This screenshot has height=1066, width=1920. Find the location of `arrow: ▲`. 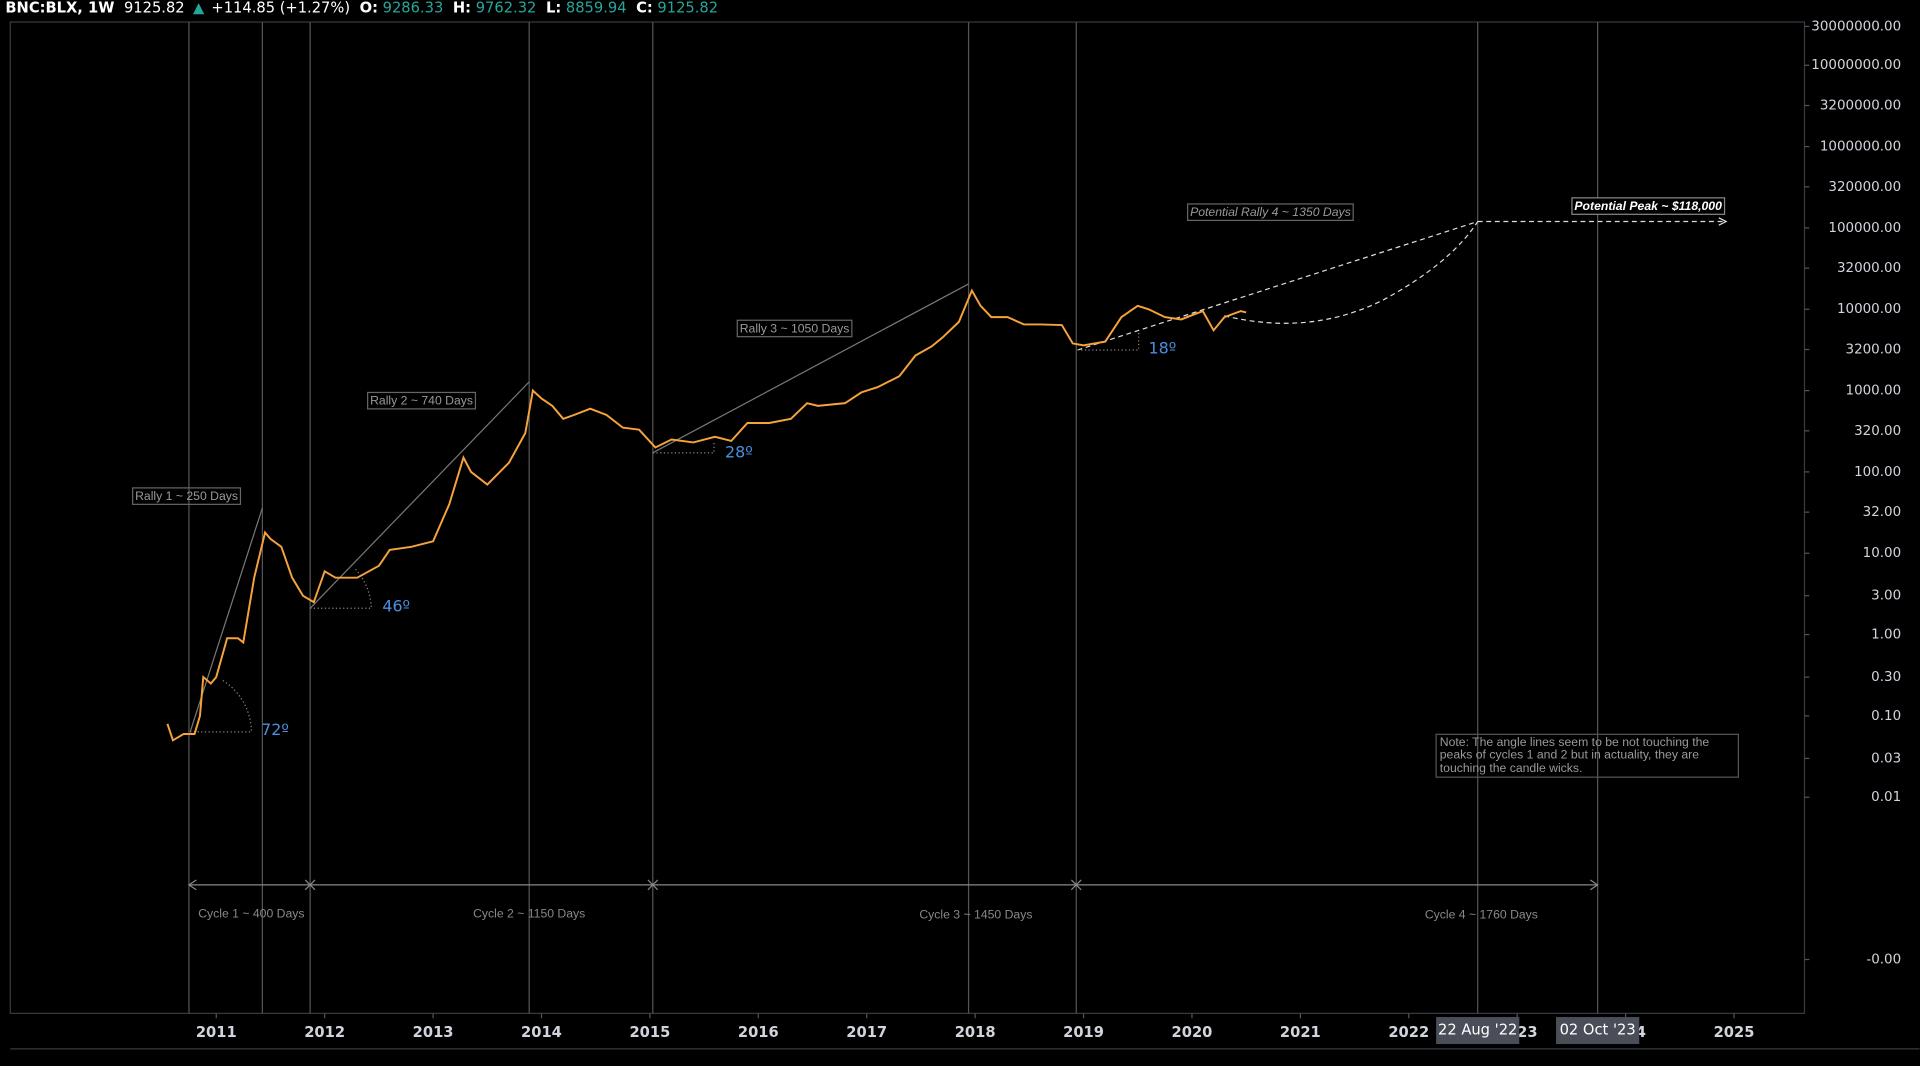

arrow: ▲ is located at coordinates (199, 8).